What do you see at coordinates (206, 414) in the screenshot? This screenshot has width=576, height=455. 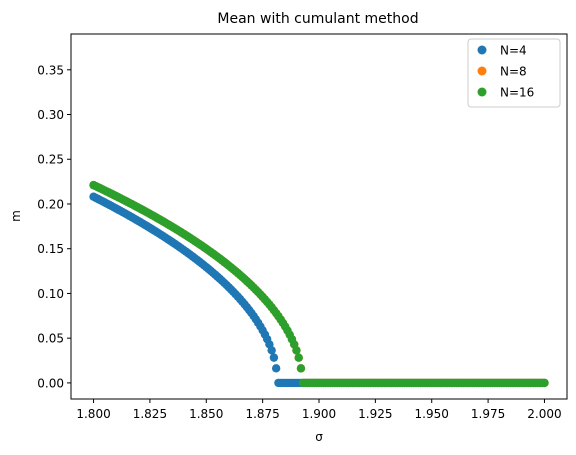 I see `x-tick-label: 1.850` at bounding box center [206, 414].